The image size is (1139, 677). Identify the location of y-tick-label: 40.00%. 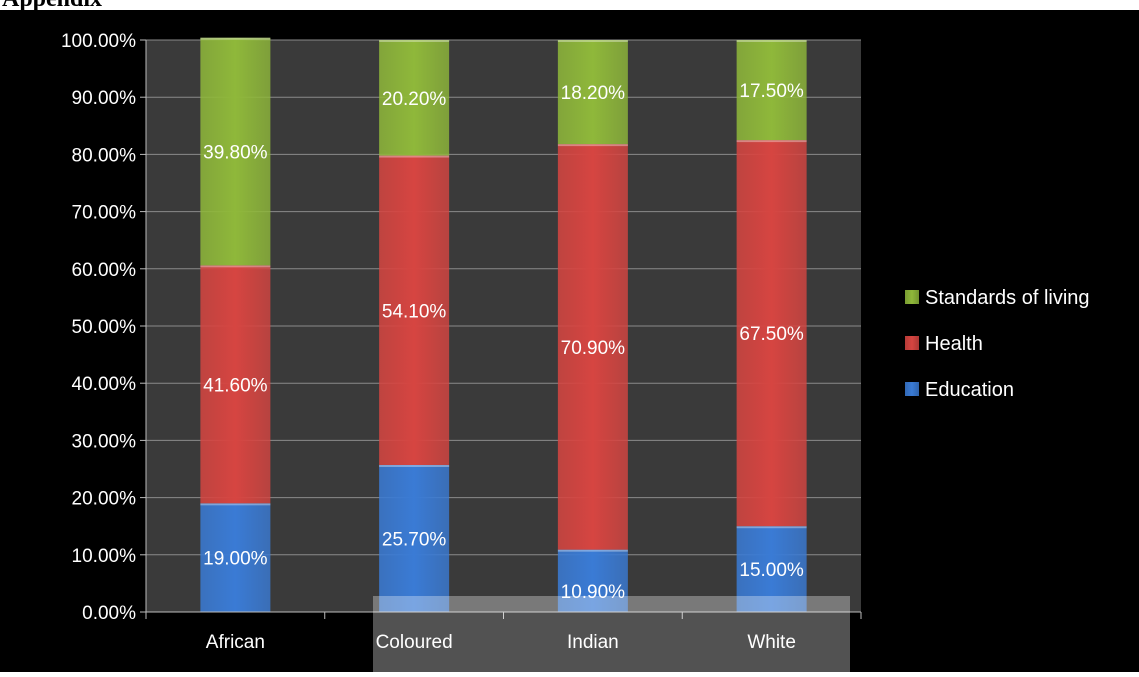
(104, 384).